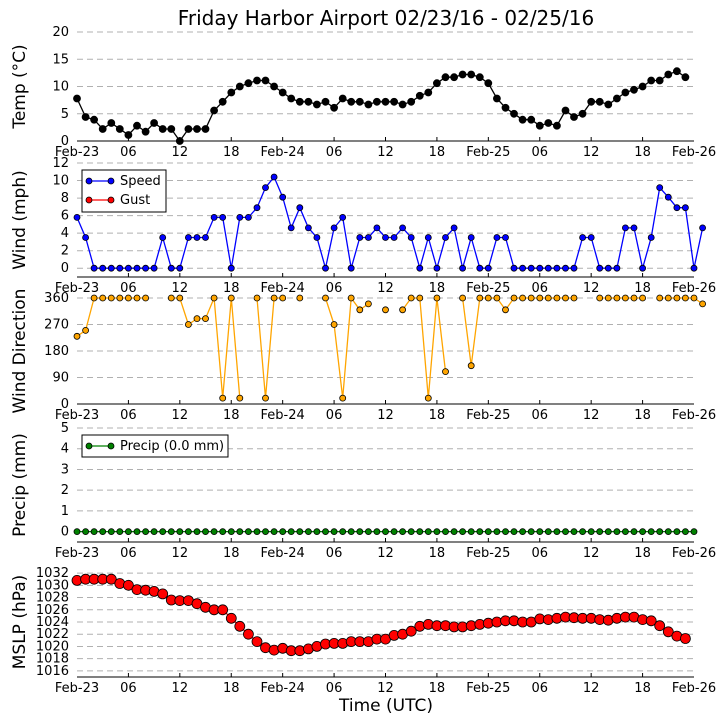 The width and height of the screenshot is (725, 725). What do you see at coordinates (65, 428) in the screenshot?
I see `y-tick-label: 5` at bounding box center [65, 428].